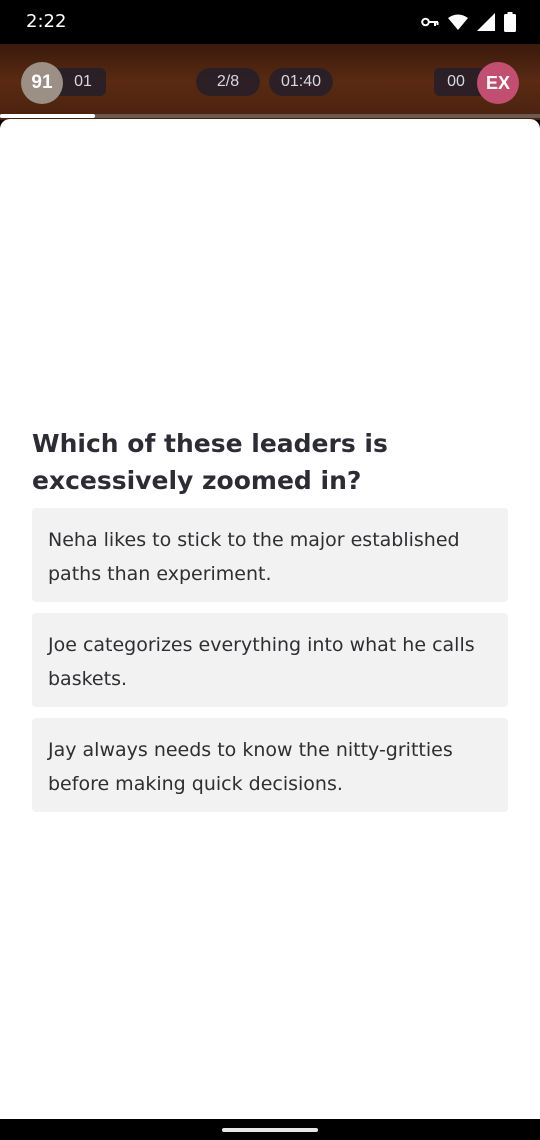  I want to click on exit-badge: EX, so click(498, 83).